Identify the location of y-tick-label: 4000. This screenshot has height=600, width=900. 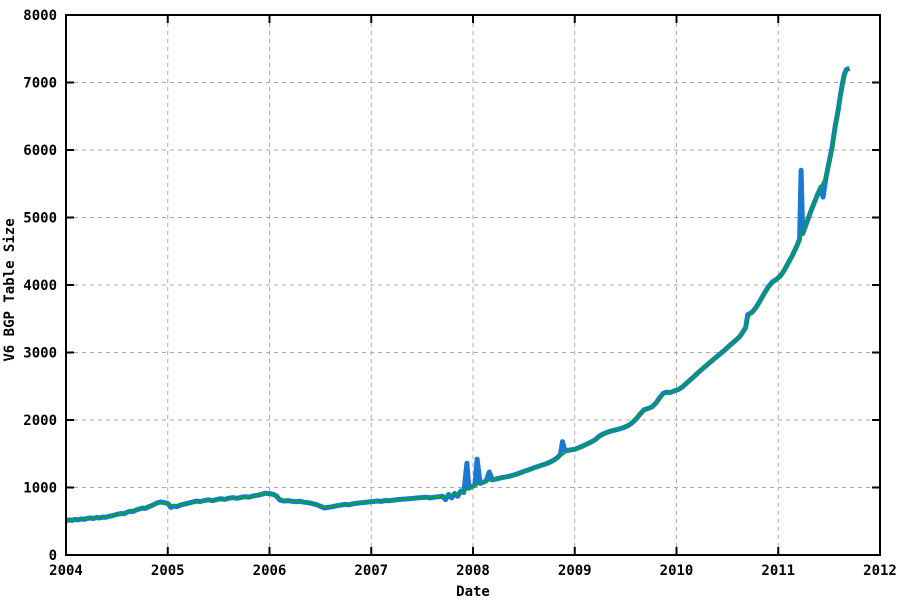
(40, 286).